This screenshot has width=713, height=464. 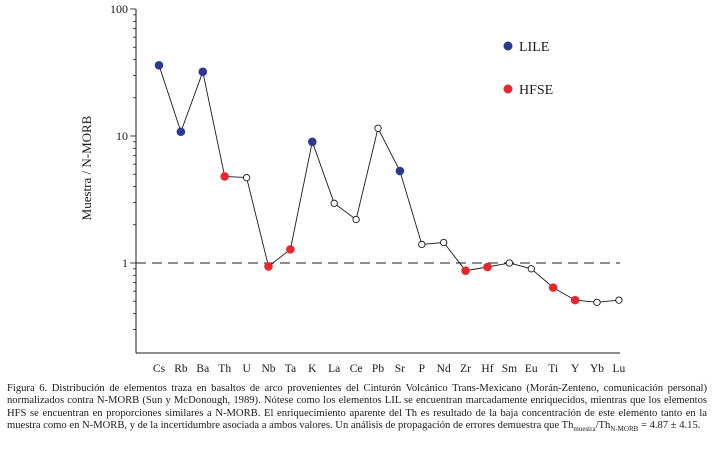 What do you see at coordinates (597, 302) in the screenshot?
I see `data-point-yb` at bounding box center [597, 302].